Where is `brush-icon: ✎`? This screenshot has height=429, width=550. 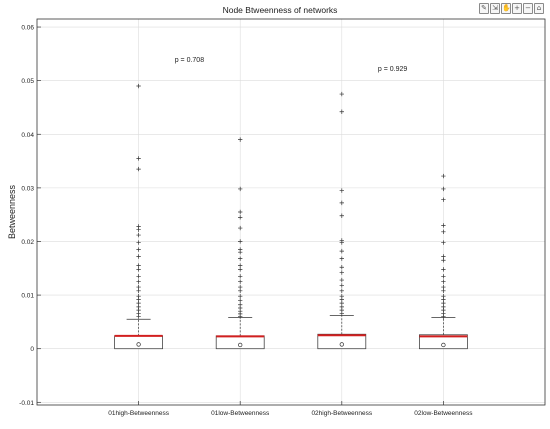
brush-icon: ✎ is located at coordinates (484, 8).